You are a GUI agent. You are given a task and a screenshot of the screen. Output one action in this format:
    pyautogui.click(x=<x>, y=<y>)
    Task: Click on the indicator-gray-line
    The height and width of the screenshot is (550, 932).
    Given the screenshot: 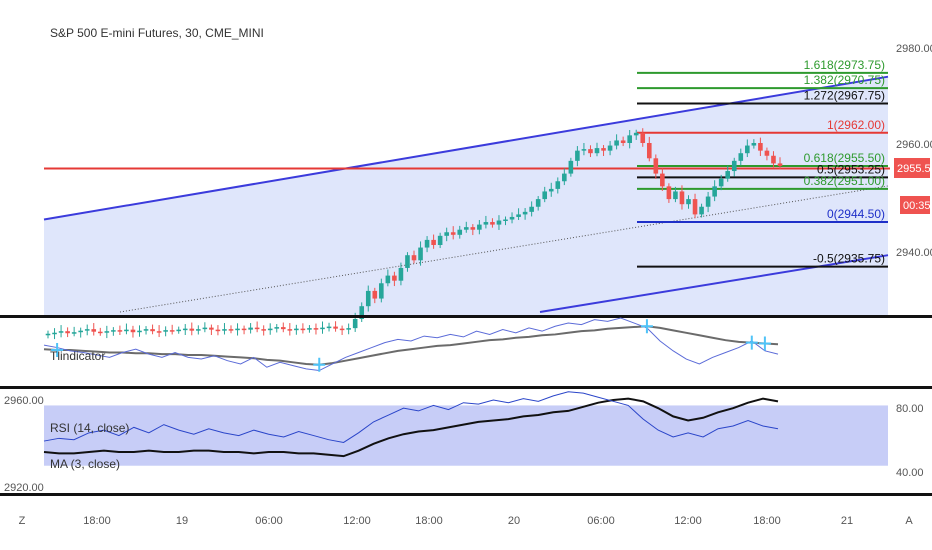 What is the action you would take?
    pyautogui.click(x=411, y=345)
    